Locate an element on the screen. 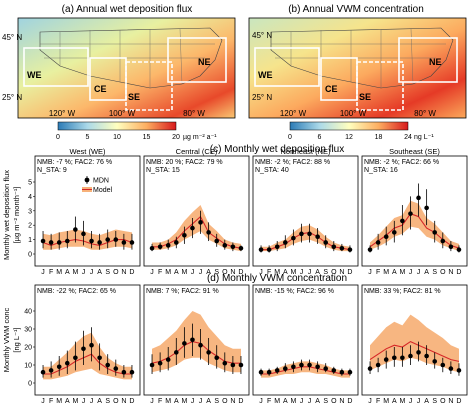 This screenshot has height=407, width=474. map-a-title: (a) Annual wet deposition flux is located at coordinates (127, 9).